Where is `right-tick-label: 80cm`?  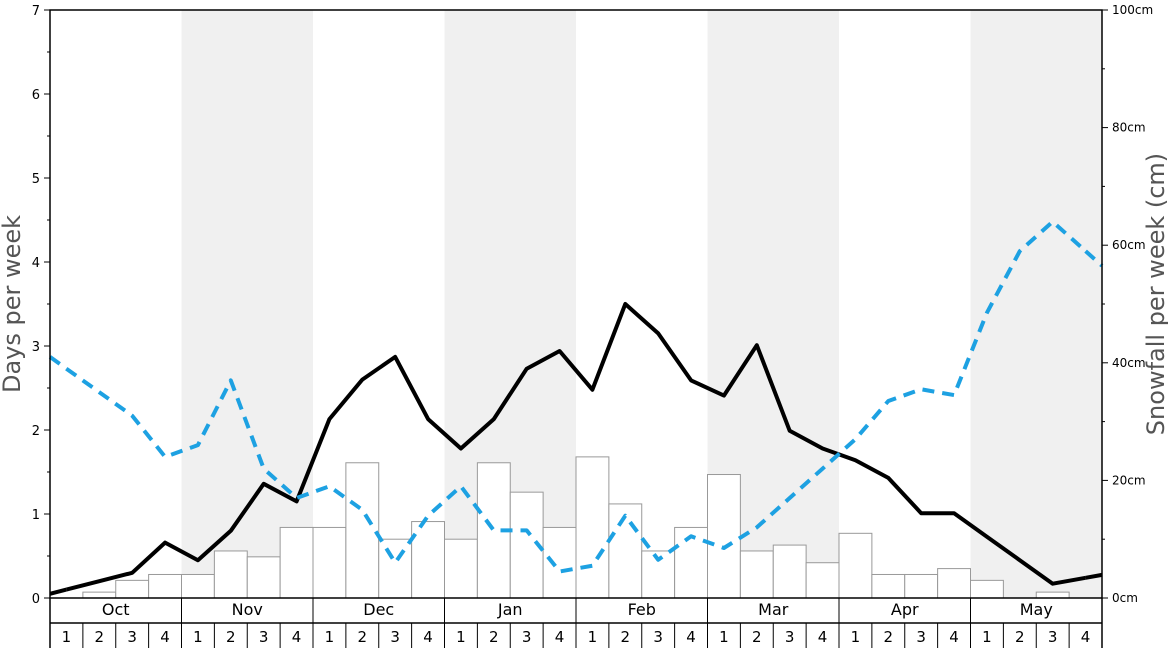 right-tick-label: 80cm is located at coordinates (1129, 128).